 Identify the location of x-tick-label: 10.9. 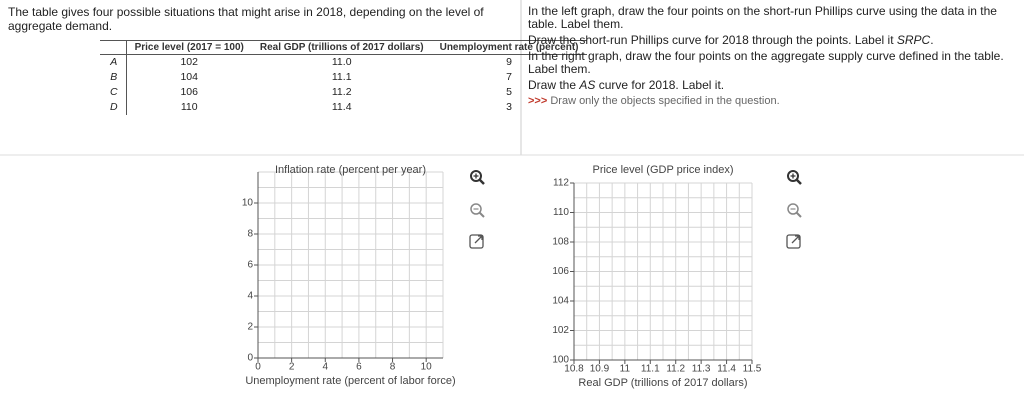
(600, 369).